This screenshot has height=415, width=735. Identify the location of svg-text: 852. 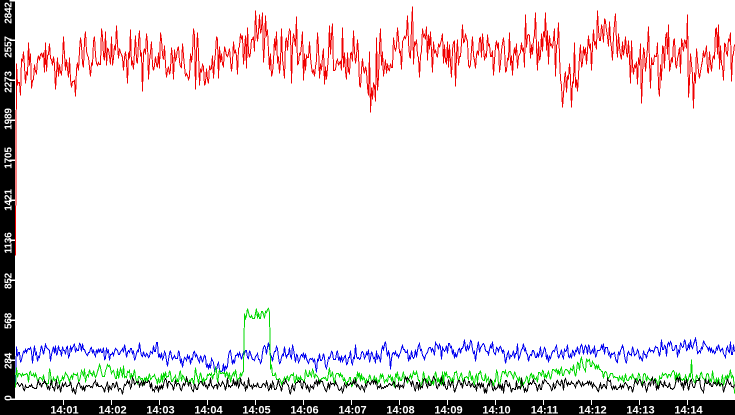
(9, 280).